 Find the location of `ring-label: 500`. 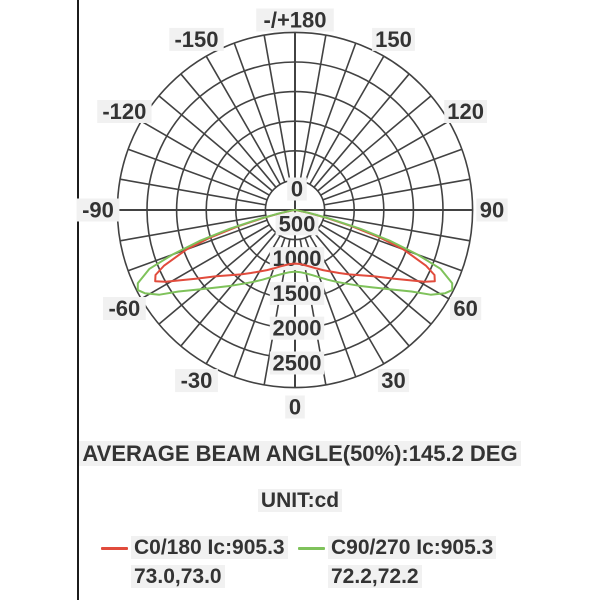

ring-label: 500 is located at coordinates (297, 223).